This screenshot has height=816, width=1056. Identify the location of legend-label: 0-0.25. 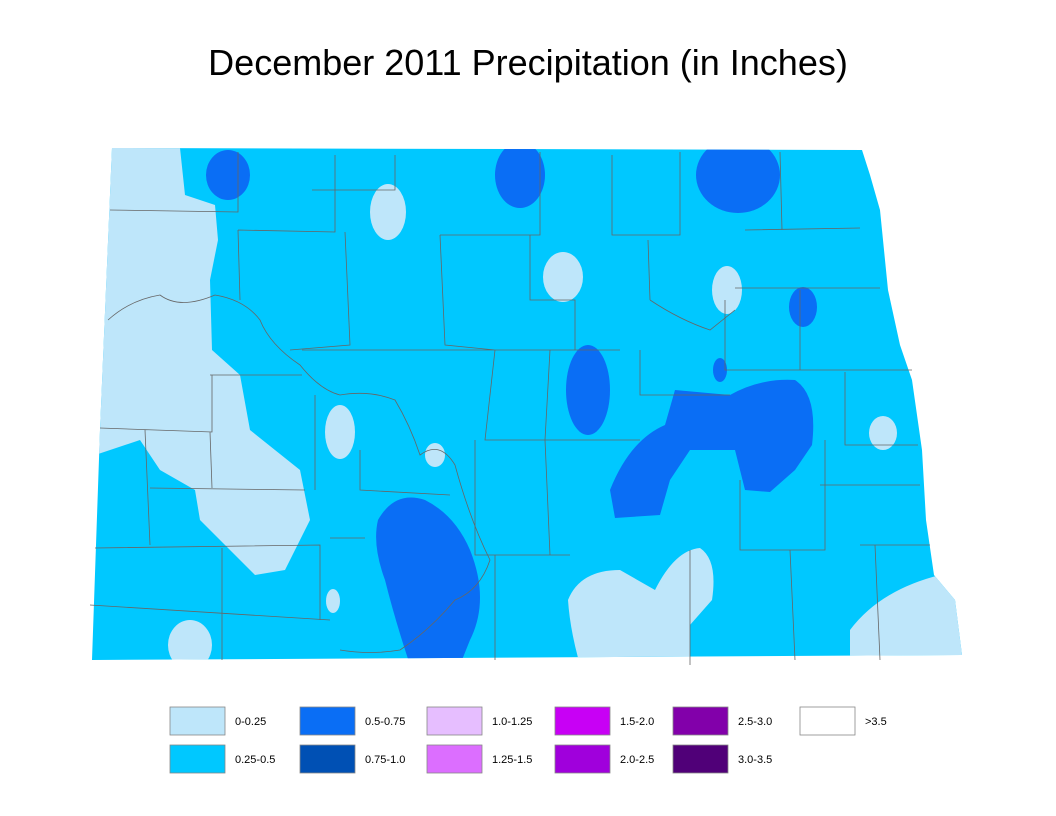
(250, 722).